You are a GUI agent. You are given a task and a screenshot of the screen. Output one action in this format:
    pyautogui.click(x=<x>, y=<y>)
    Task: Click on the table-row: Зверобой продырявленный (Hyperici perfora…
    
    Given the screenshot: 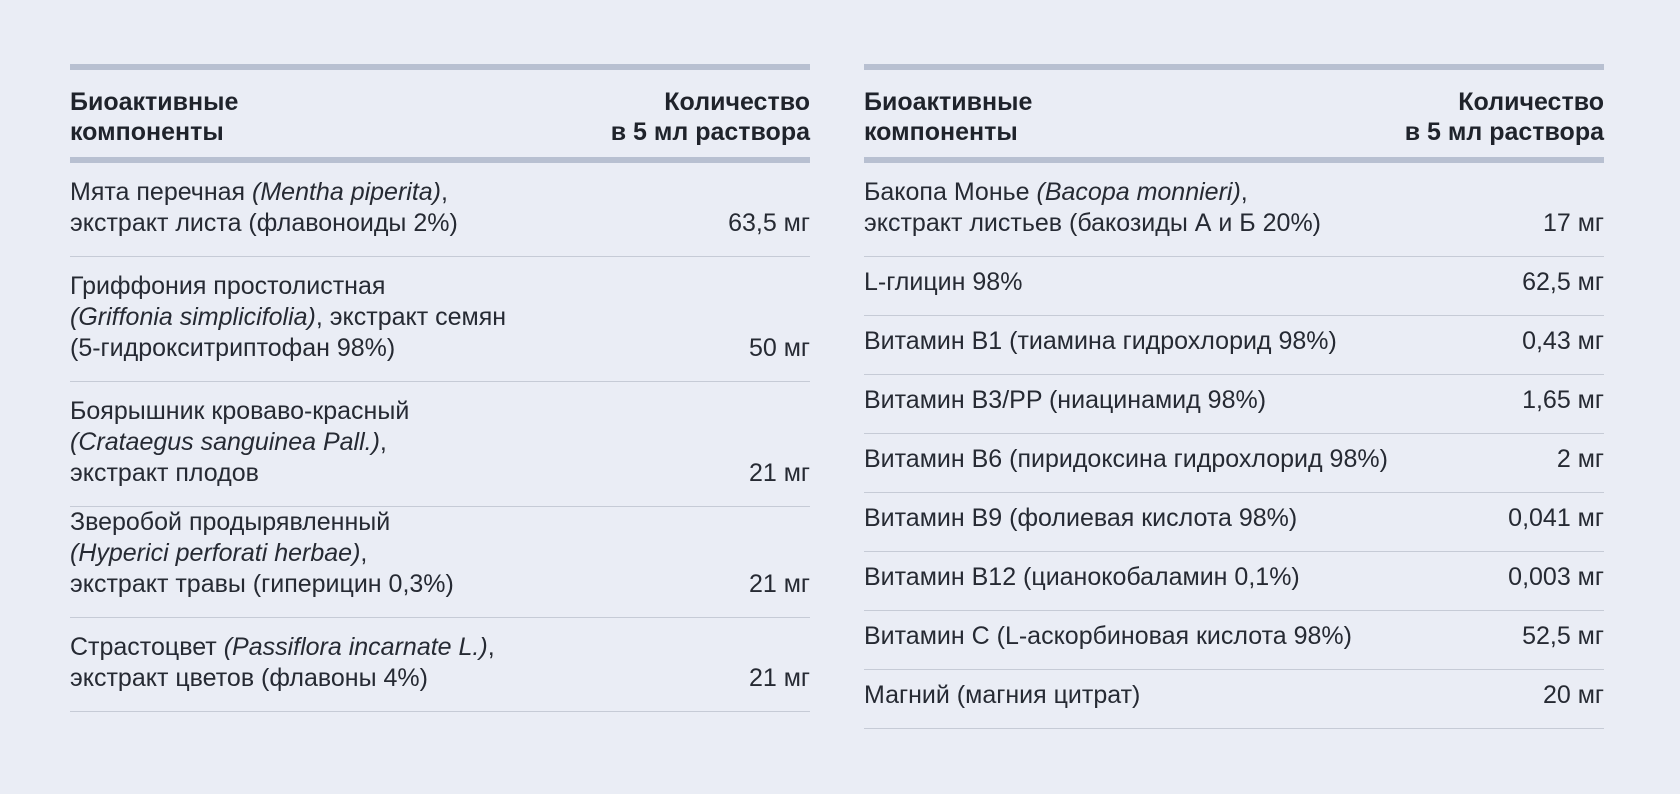 What is the action you would take?
    pyautogui.click(x=440, y=562)
    